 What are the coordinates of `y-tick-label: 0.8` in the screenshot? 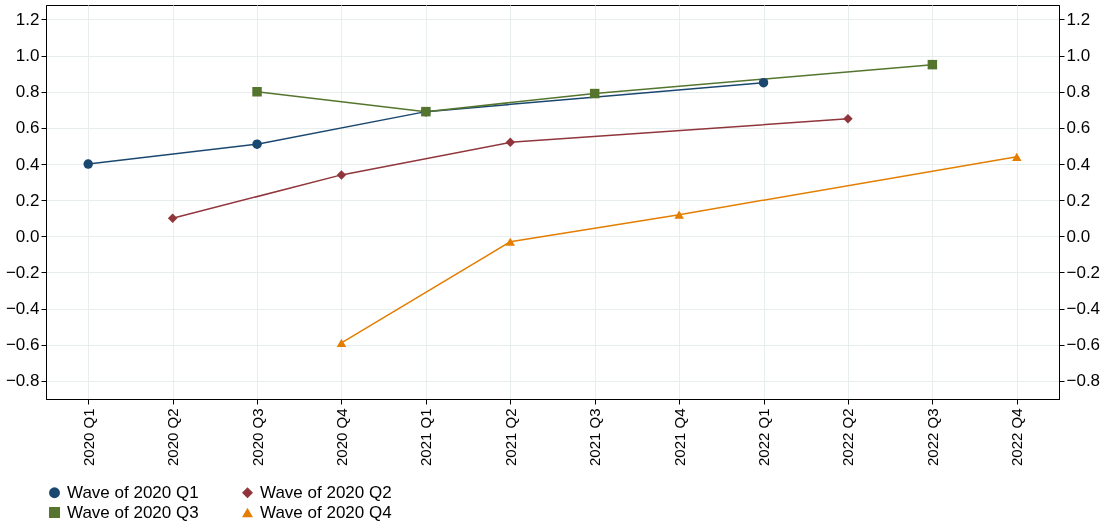 It's located at (27, 92).